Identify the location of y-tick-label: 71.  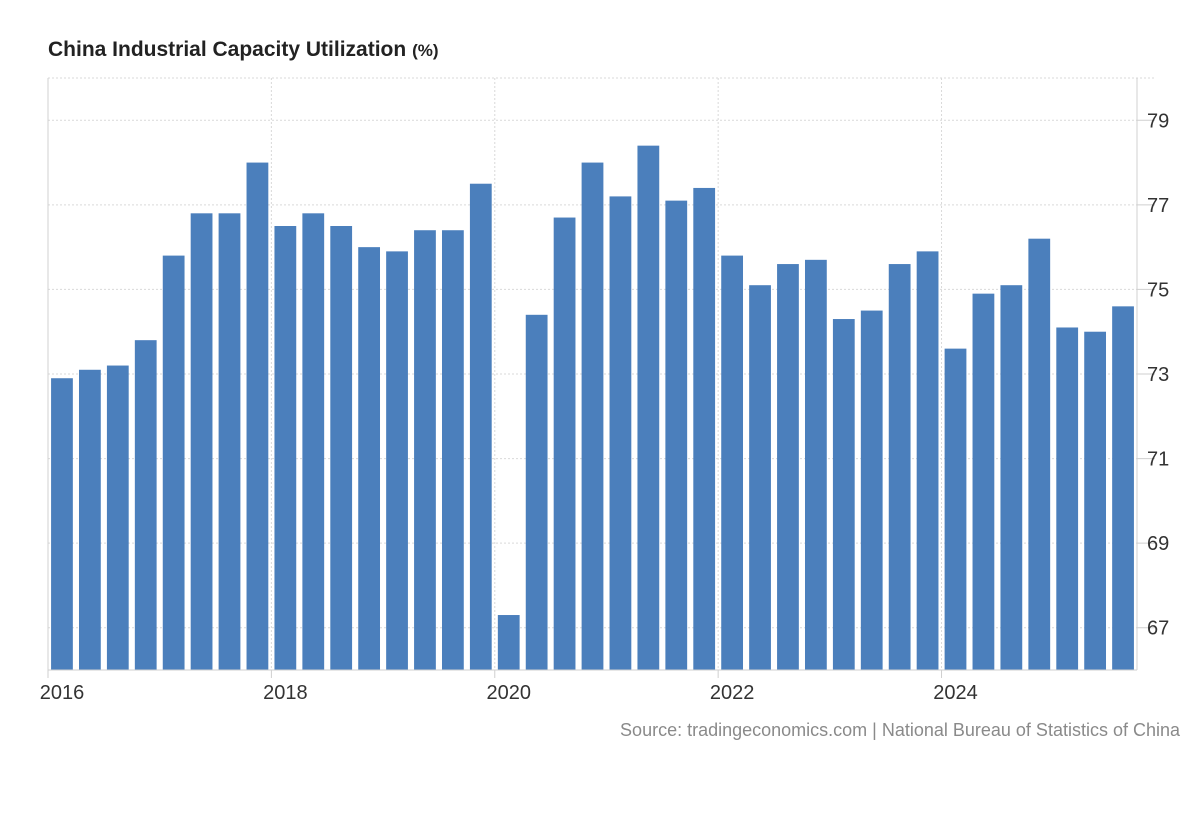
(1158, 460).